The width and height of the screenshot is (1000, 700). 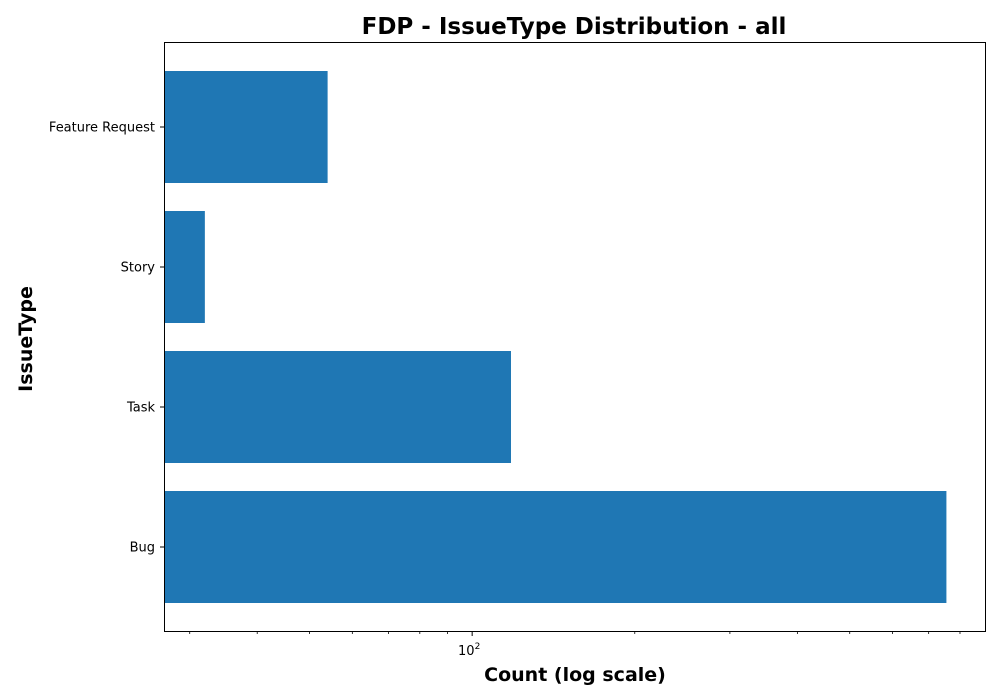 I want to click on y-tick-label: Story, so click(x=138, y=268).